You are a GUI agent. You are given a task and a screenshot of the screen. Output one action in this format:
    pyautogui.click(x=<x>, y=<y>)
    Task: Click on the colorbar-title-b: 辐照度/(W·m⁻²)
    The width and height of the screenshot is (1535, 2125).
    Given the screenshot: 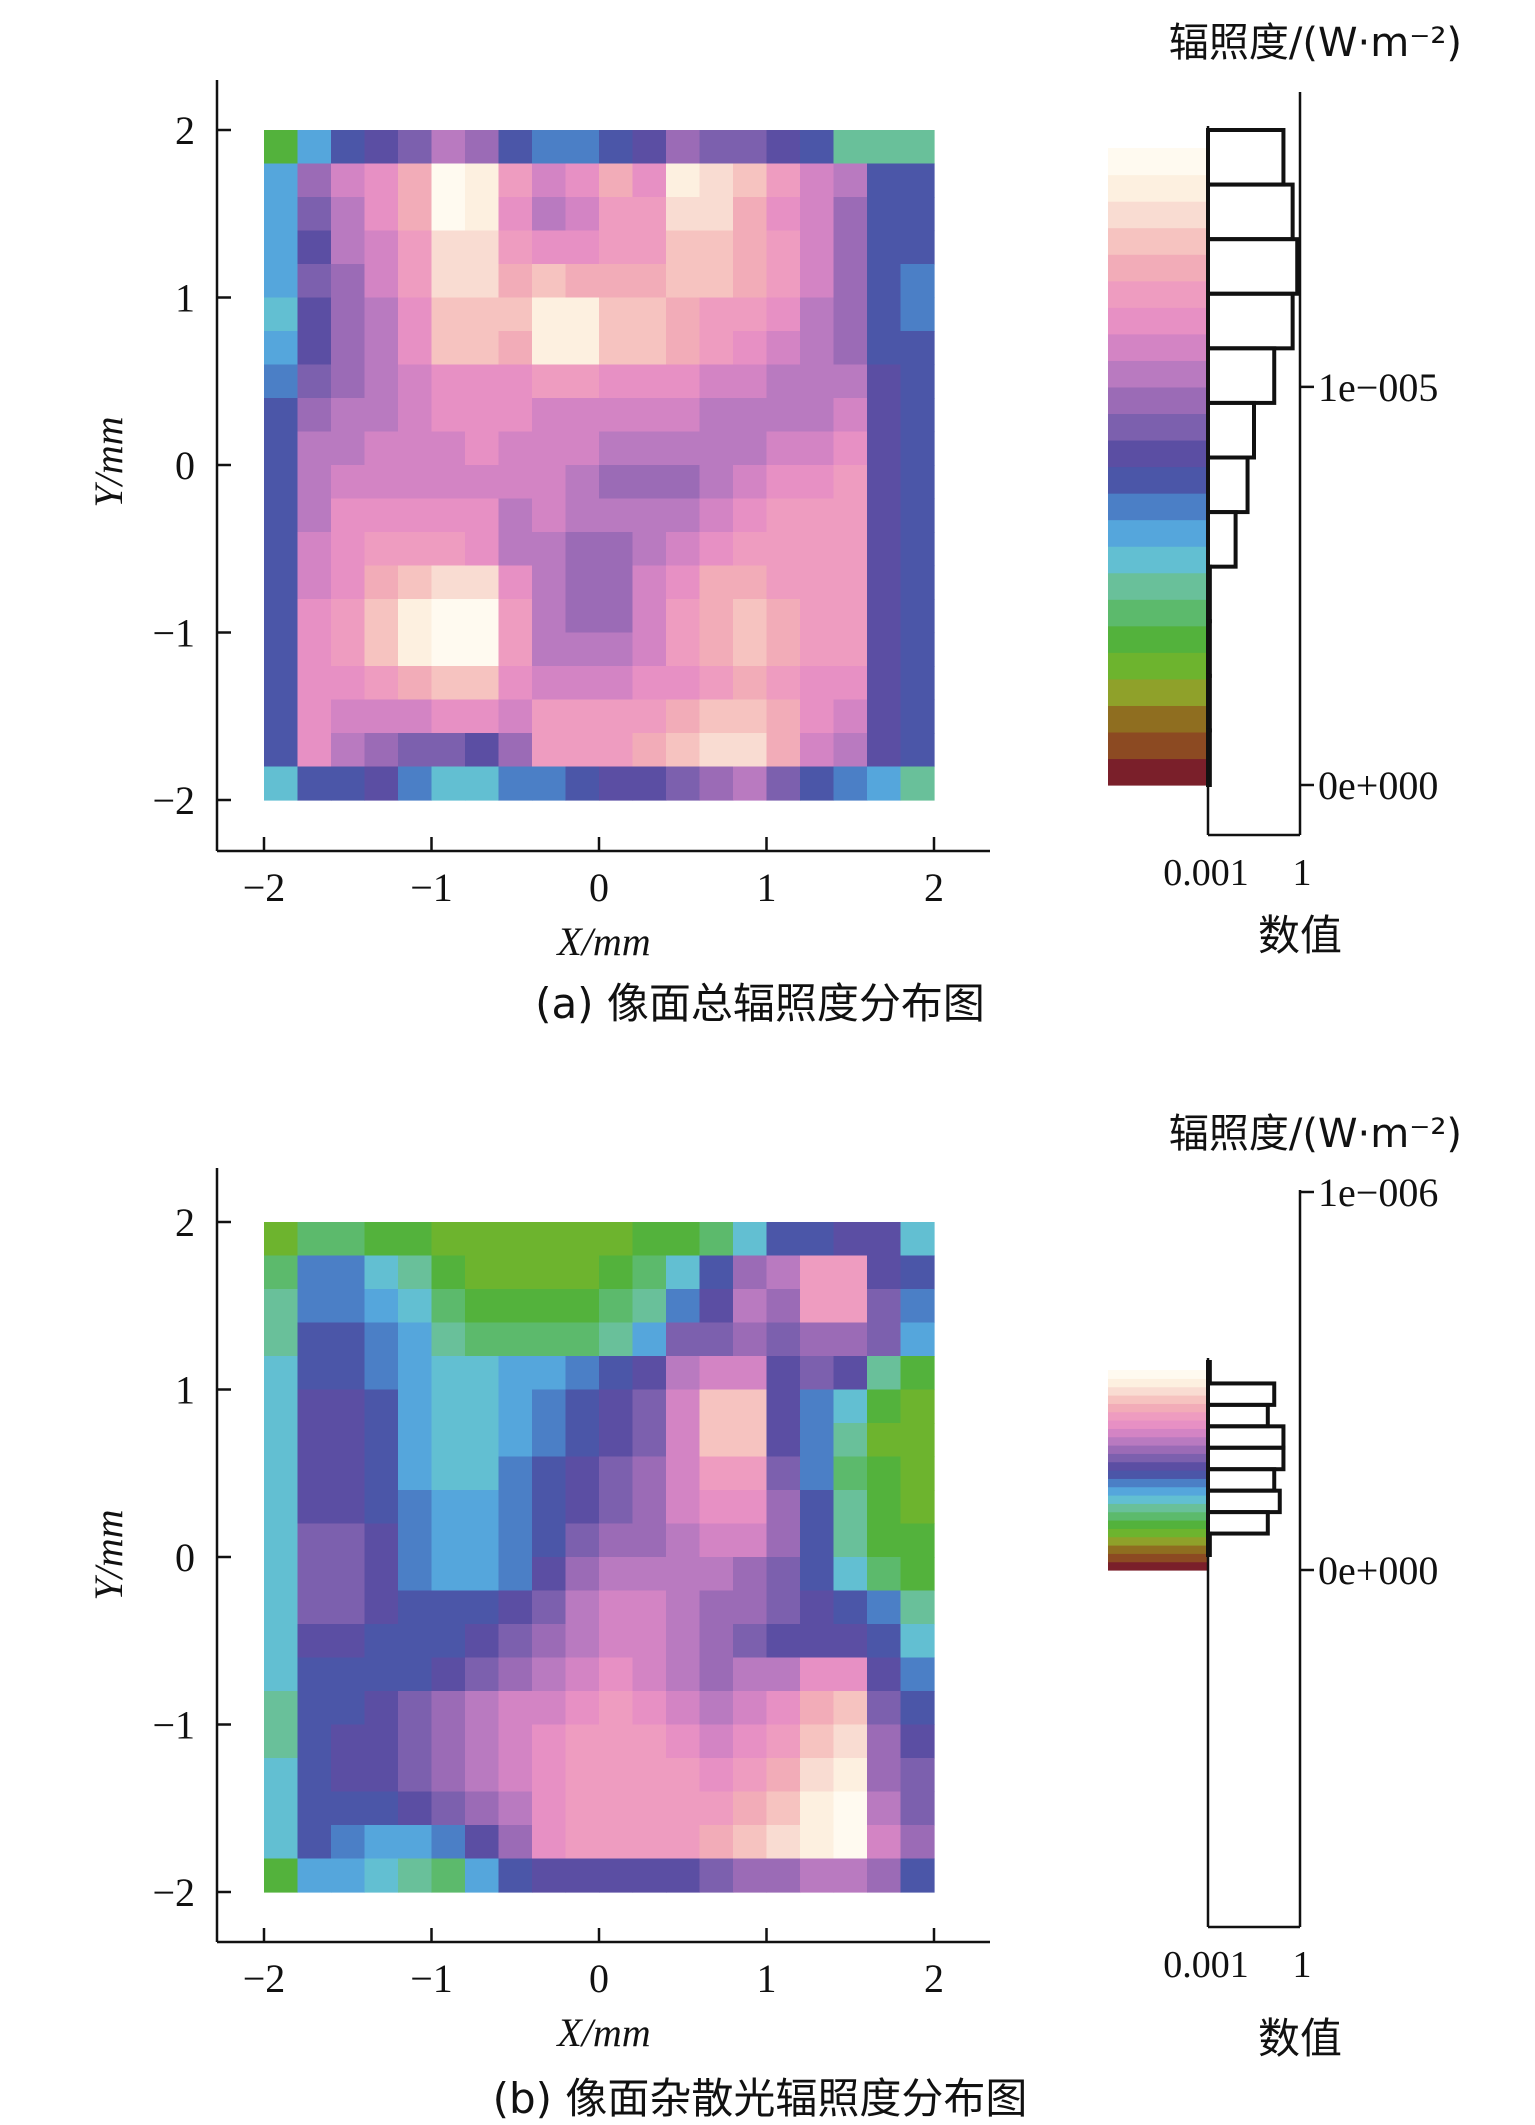 What is the action you would take?
    pyautogui.click(x=1315, y=1134)
    